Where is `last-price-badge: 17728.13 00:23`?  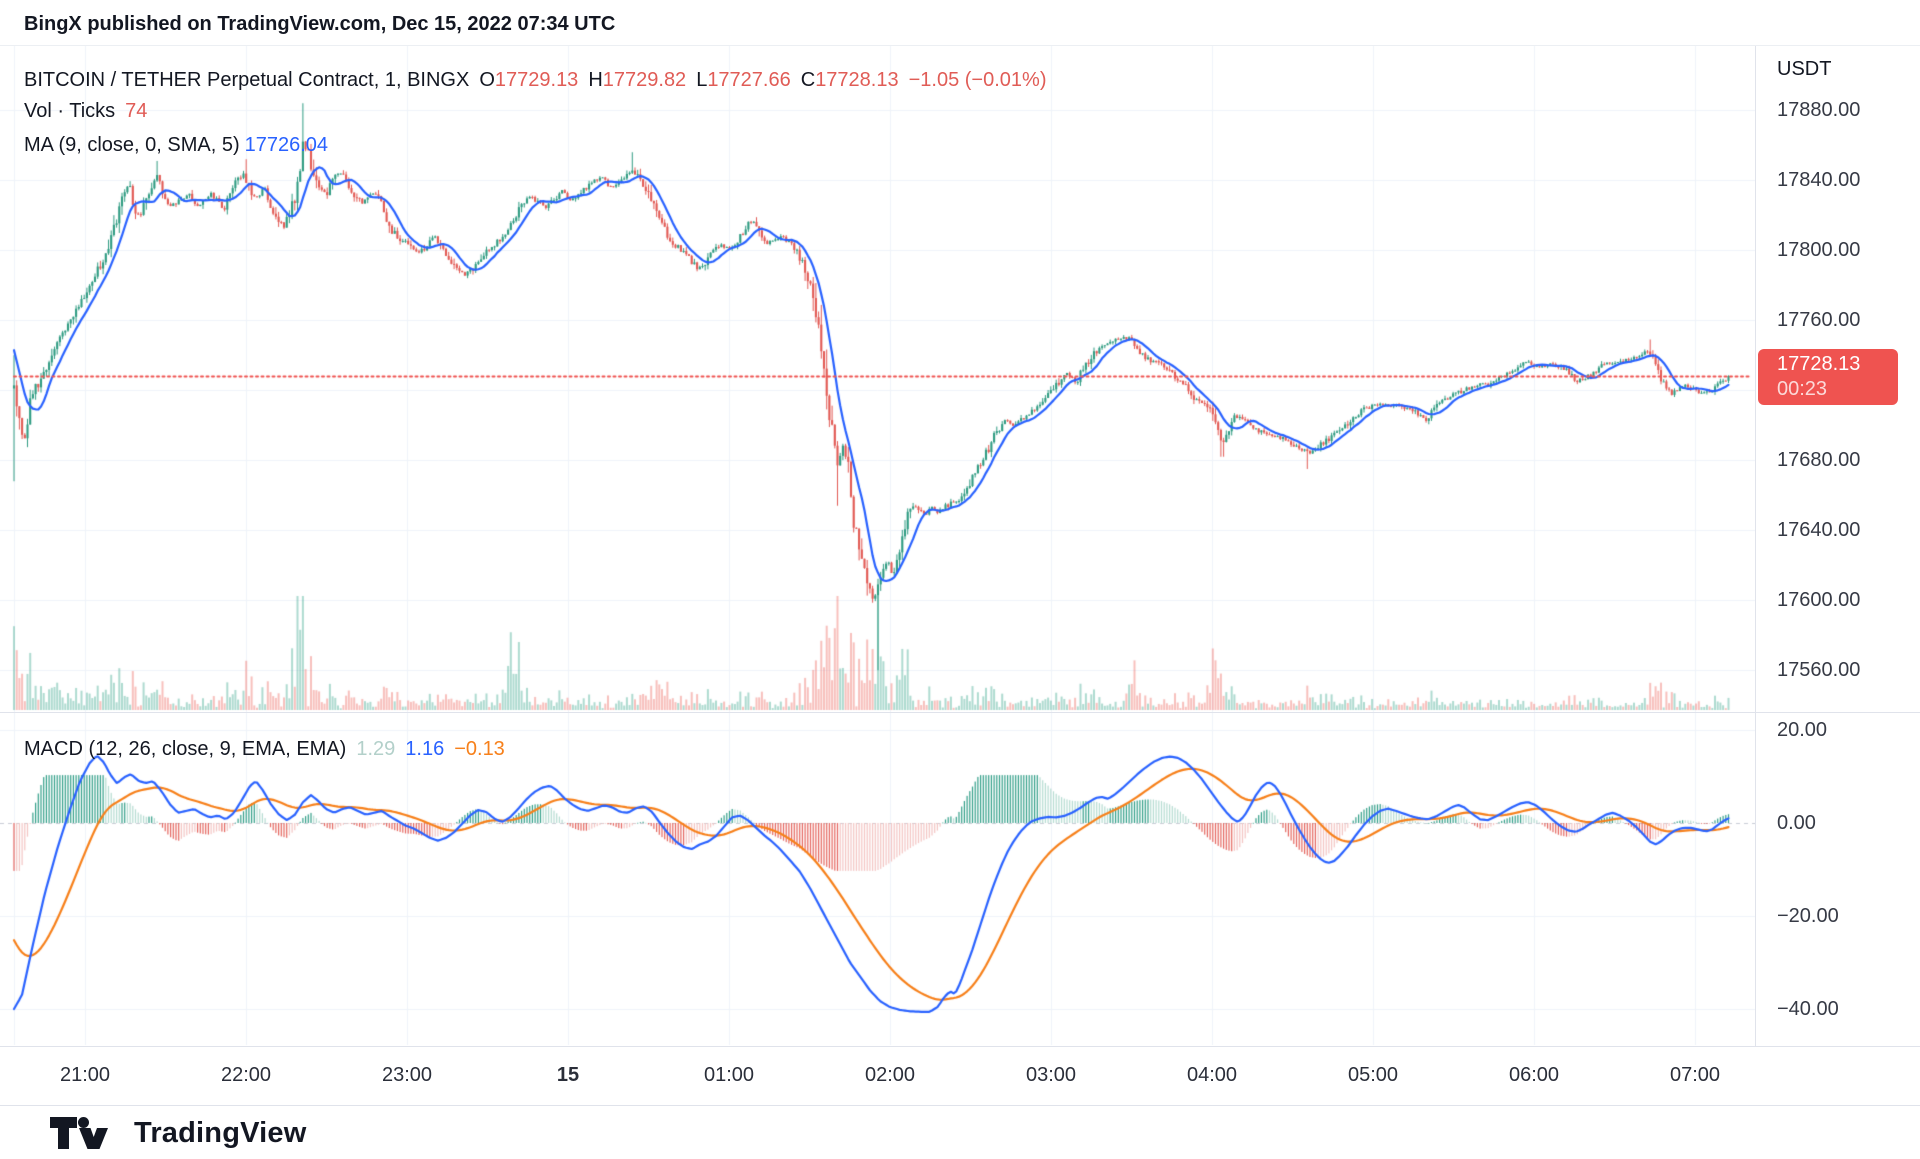 last-price-badge: 17728.13 00:23 is located at coordinates (1828, 377).